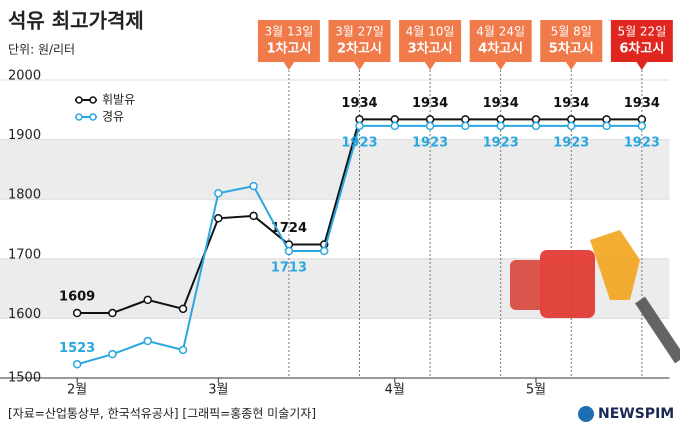  I want to click on logo-icon, so click(586, 414).